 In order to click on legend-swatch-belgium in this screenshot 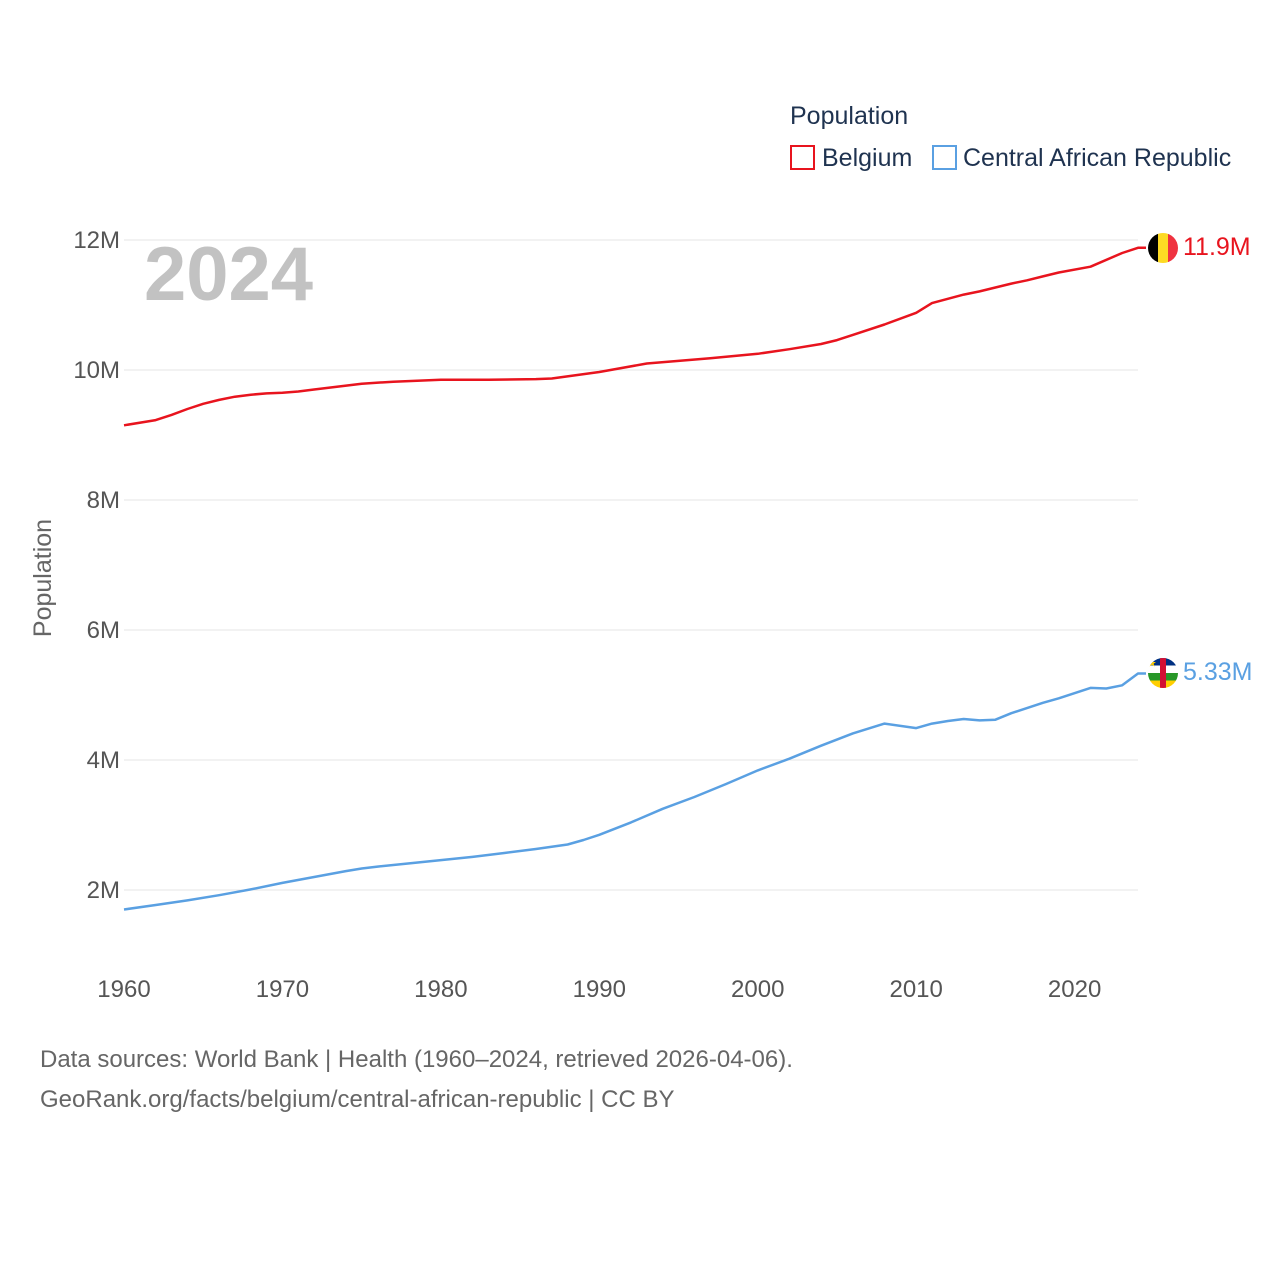, I will do `click(802, 157)`.